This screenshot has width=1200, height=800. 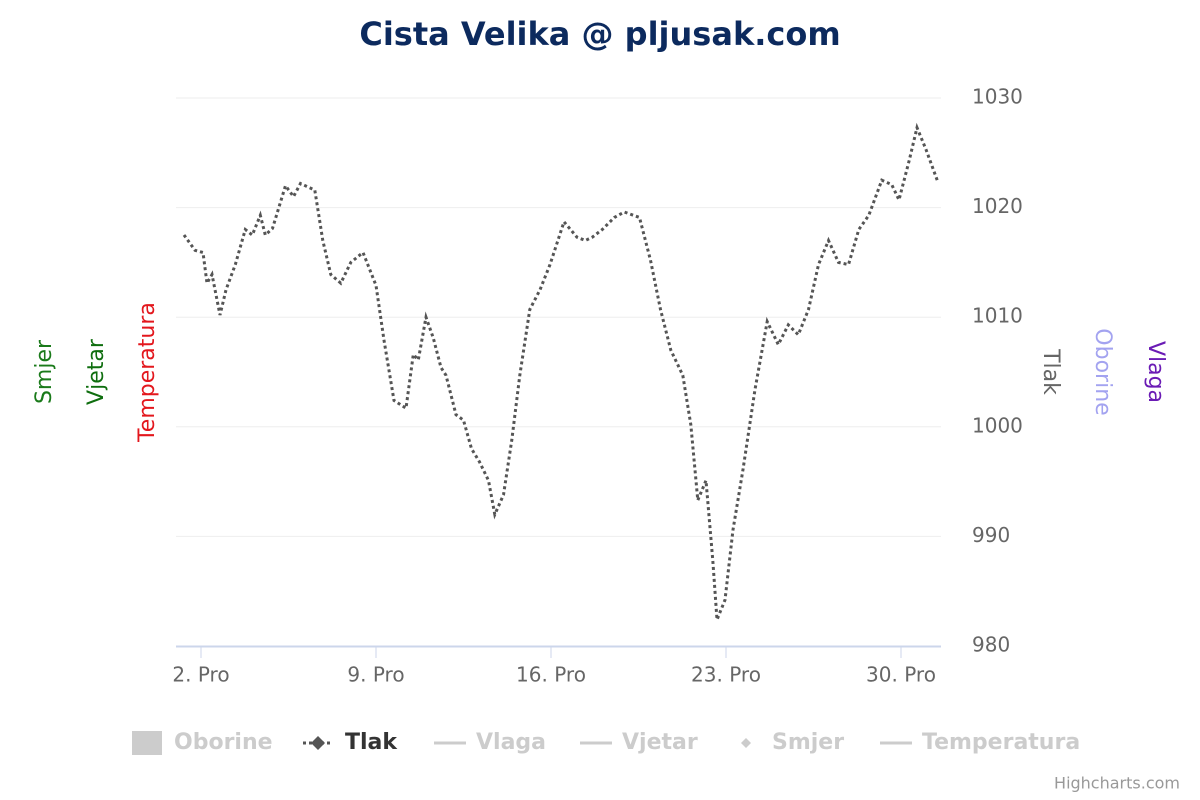 I want to click on axis-title: Vlaga, so click(x=1155, y=372).